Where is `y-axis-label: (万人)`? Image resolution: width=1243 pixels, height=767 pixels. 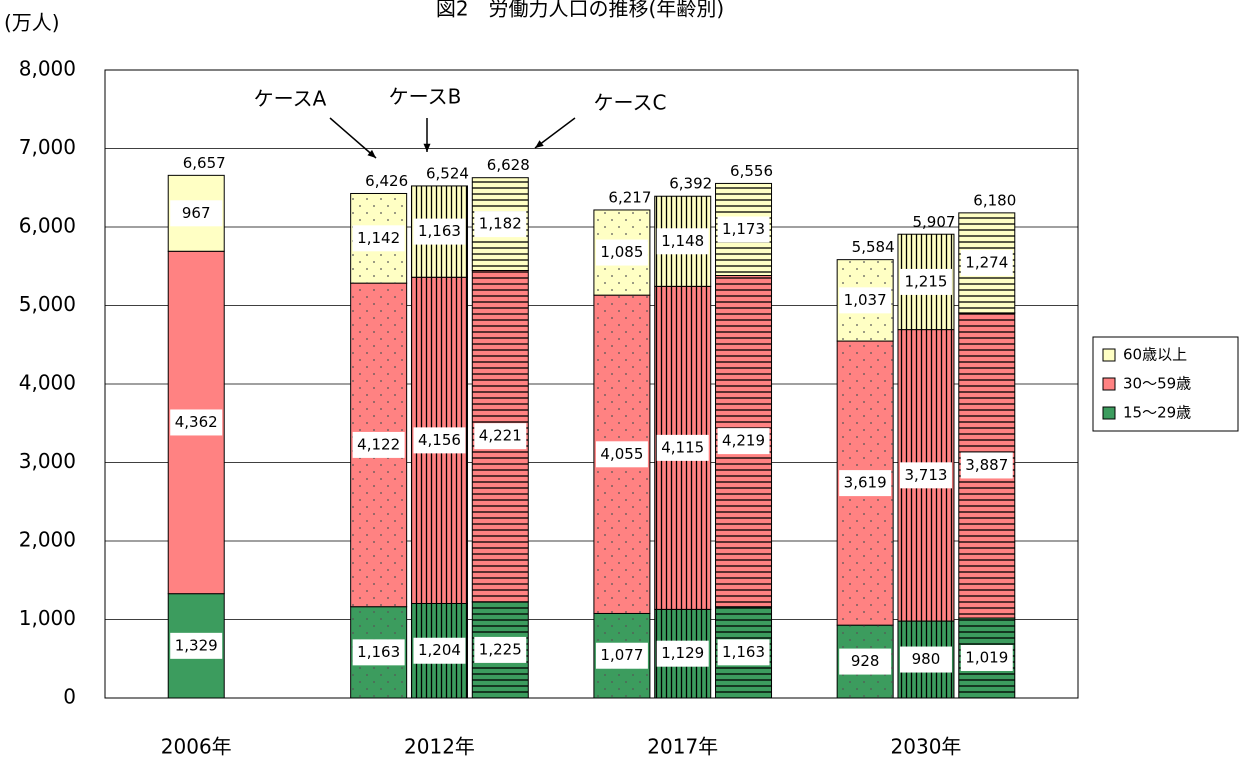 y-axis-label: (万人) is located at coordinates (32, 23).